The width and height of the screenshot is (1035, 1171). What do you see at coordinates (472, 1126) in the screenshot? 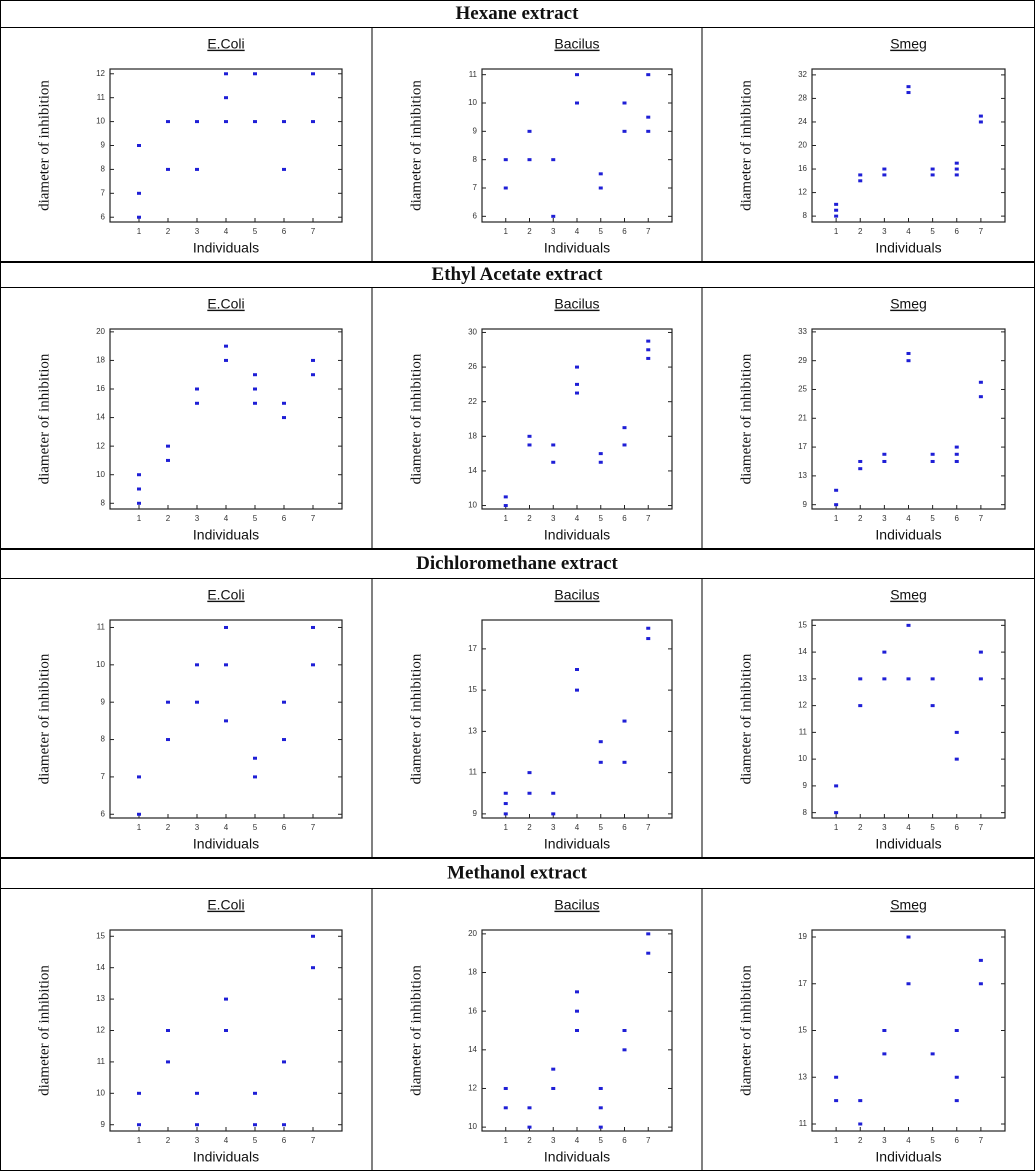
I see `y-tick-label: 10` at bounding box center [472, 1126].